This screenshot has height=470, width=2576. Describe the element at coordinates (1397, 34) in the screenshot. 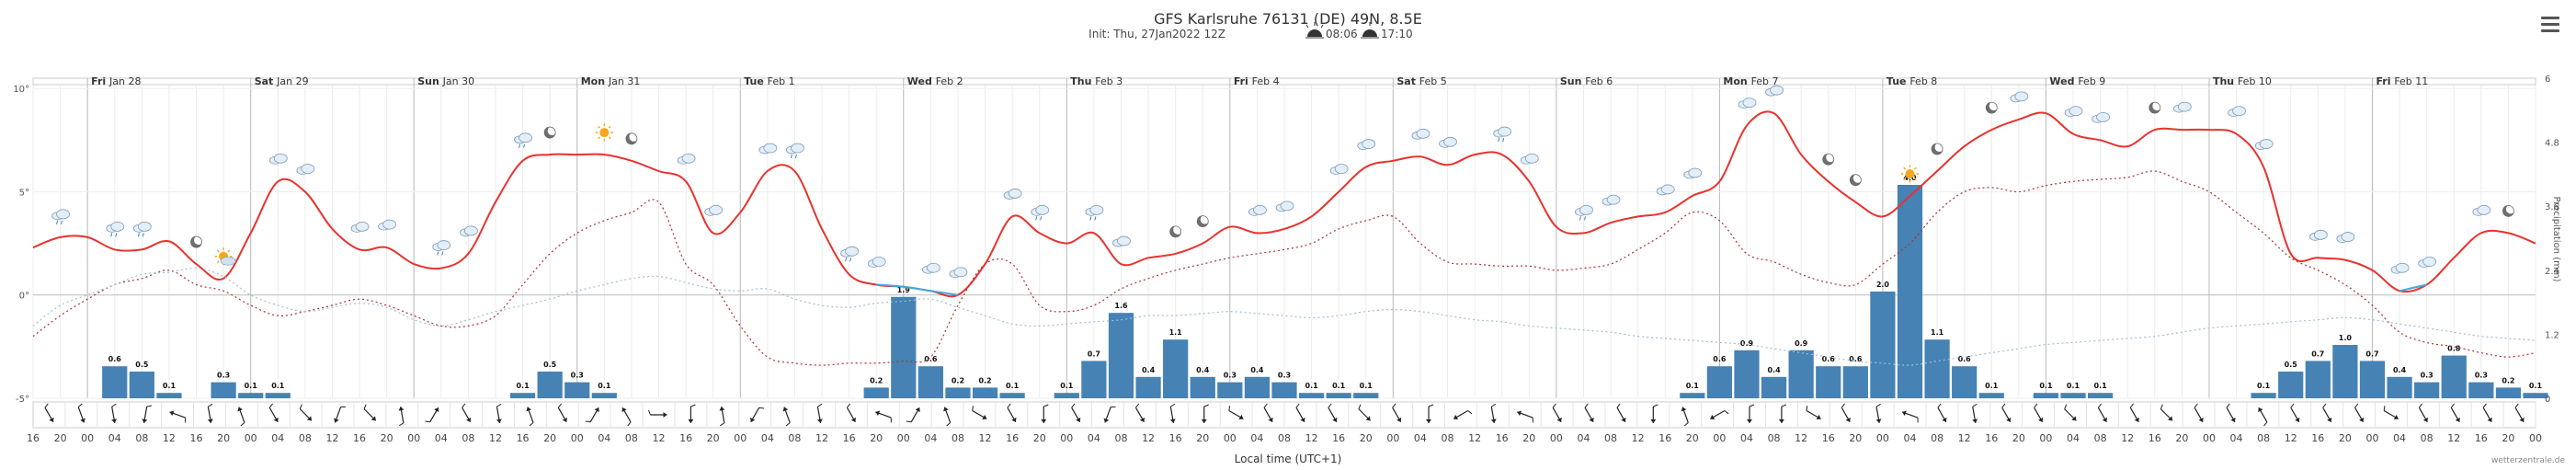

I see `sunset-time: 17:10` at that location.